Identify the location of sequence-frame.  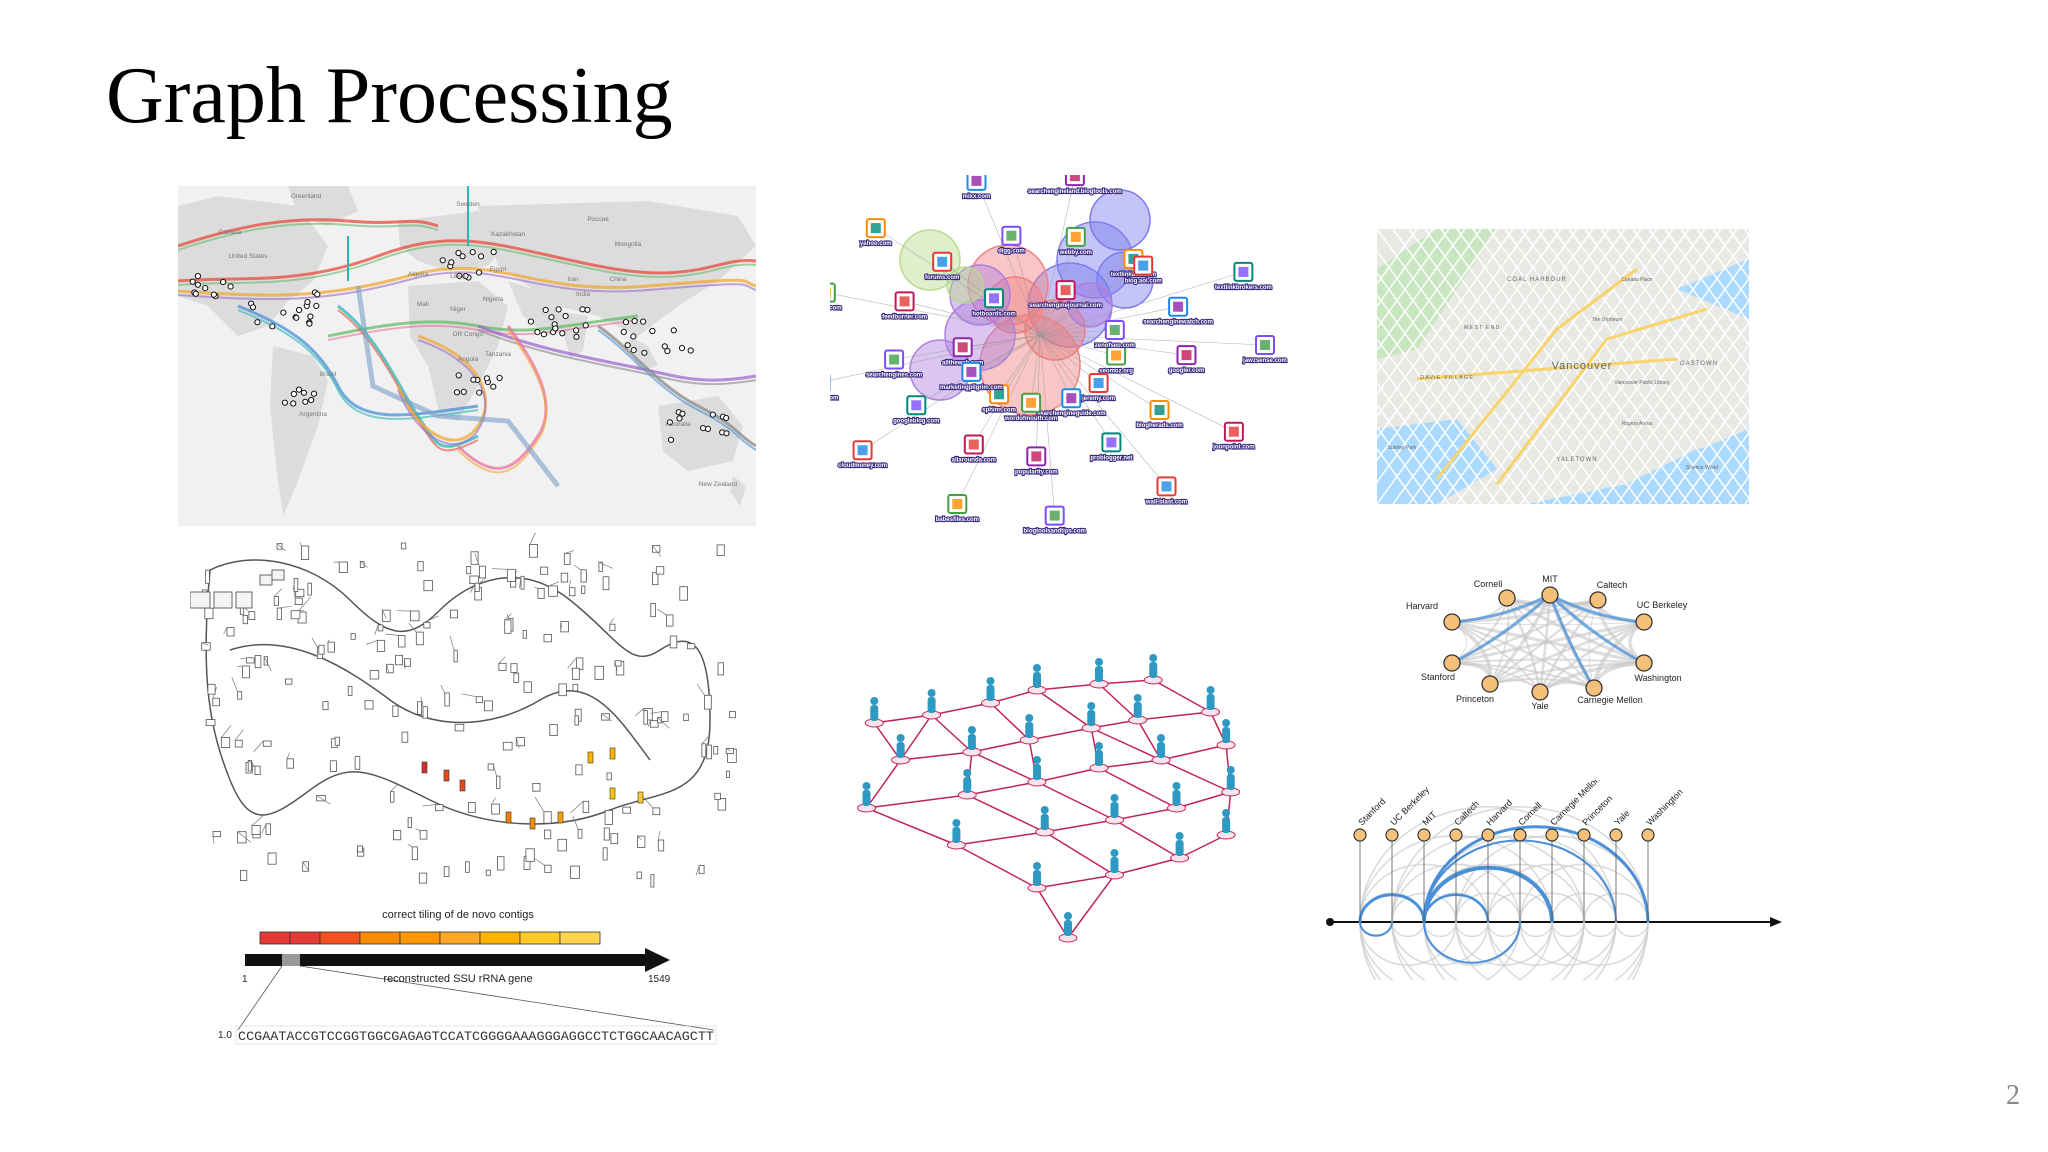
(476, 1035).